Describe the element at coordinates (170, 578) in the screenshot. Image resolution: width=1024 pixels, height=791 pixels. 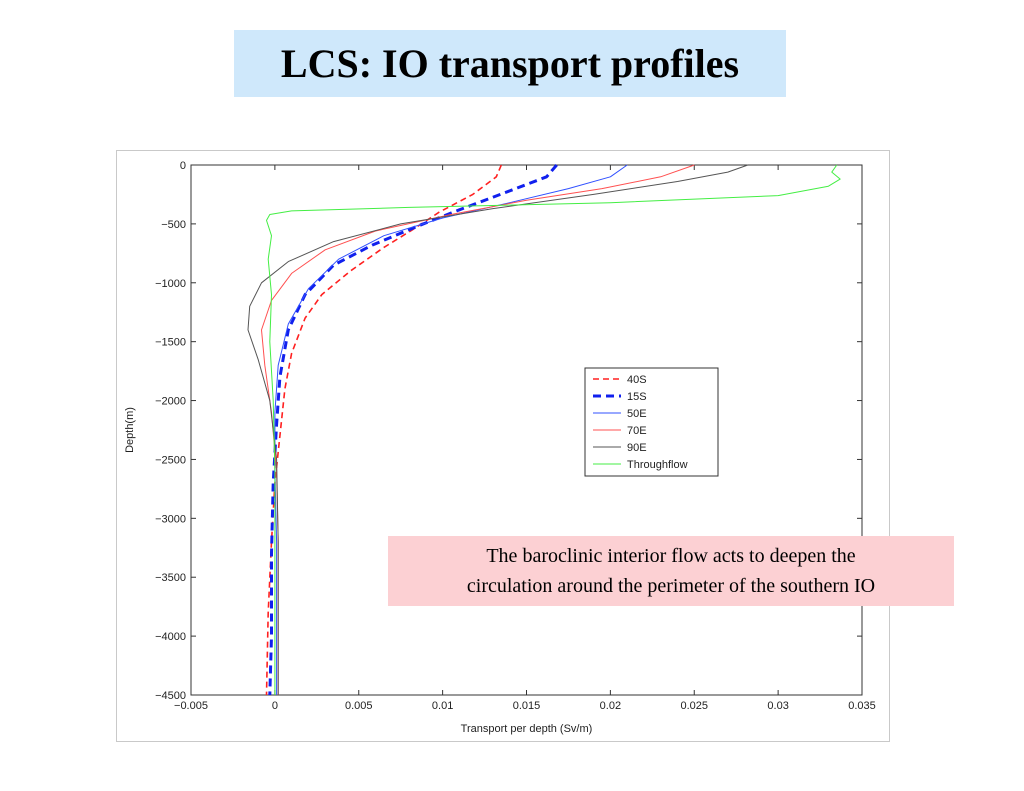
I see `y-tick-label: −3500` at that location.